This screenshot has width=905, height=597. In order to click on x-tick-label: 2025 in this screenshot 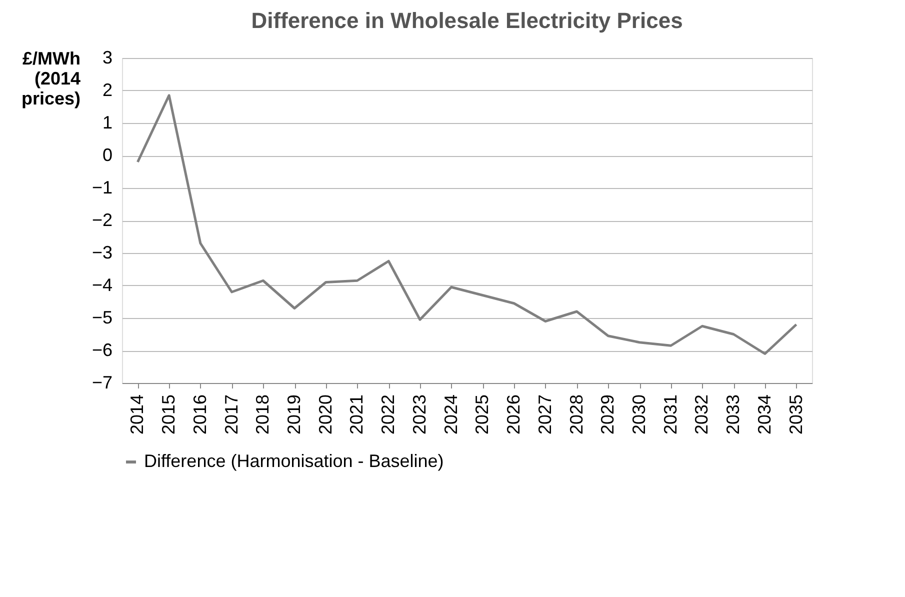, I will do `click(482, 414)`.